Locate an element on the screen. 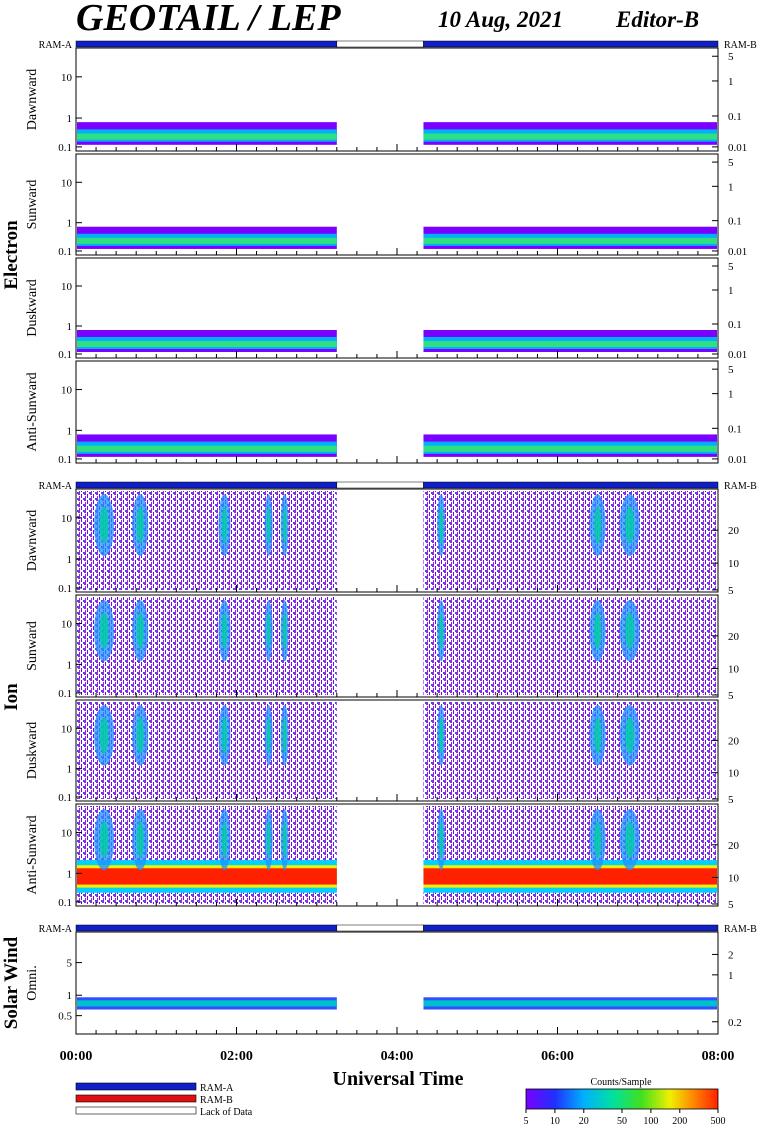 The width and height of the screenshot is (762, 1128). panel-label: Anti-Sunward is located at coordinates (32, 411).